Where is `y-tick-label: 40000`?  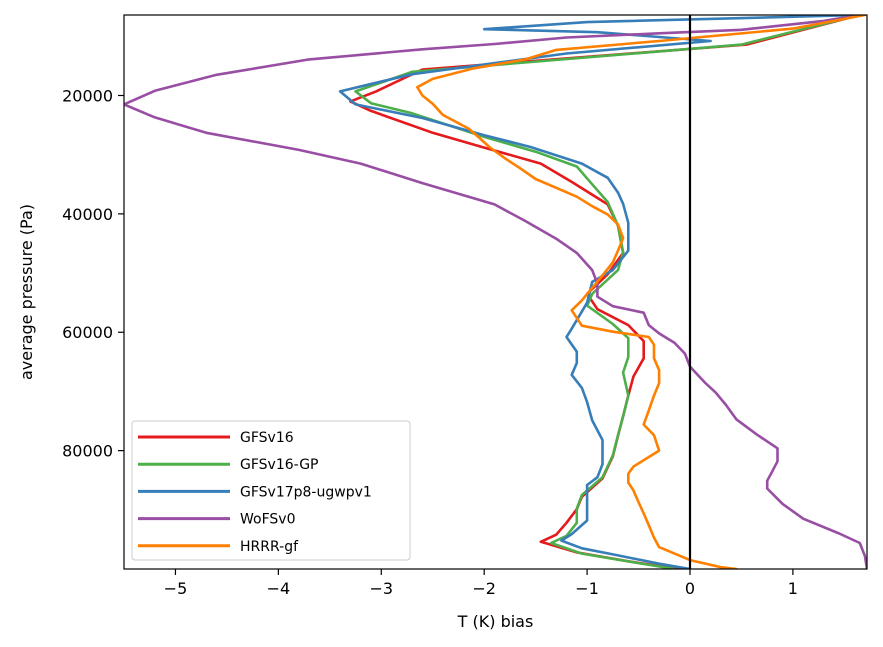
y-tick-label: 40000 is located at coordinates (87, 214).